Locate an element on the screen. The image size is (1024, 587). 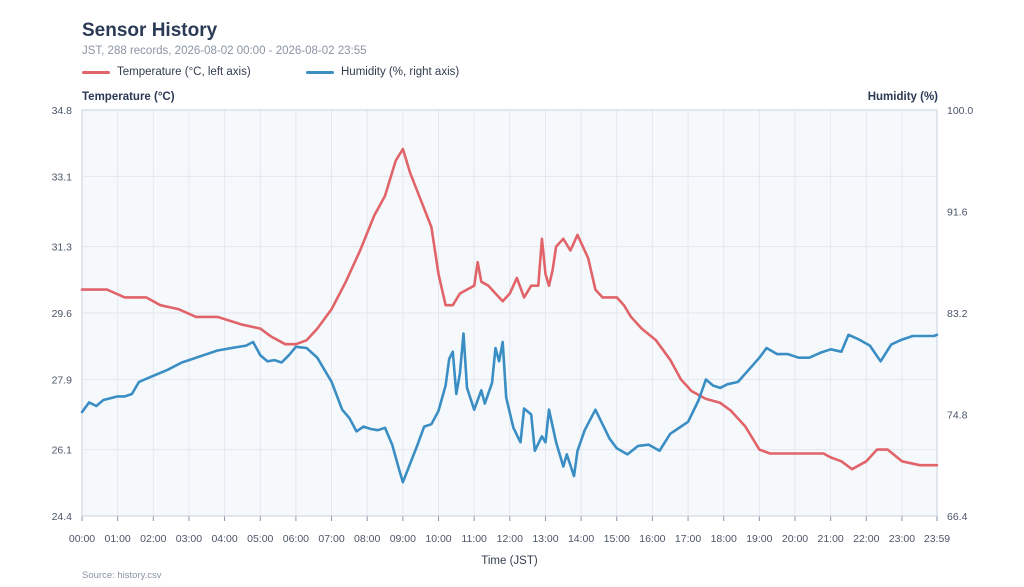
x-tick-label: 12:00 is located at coordinates (510, 539).